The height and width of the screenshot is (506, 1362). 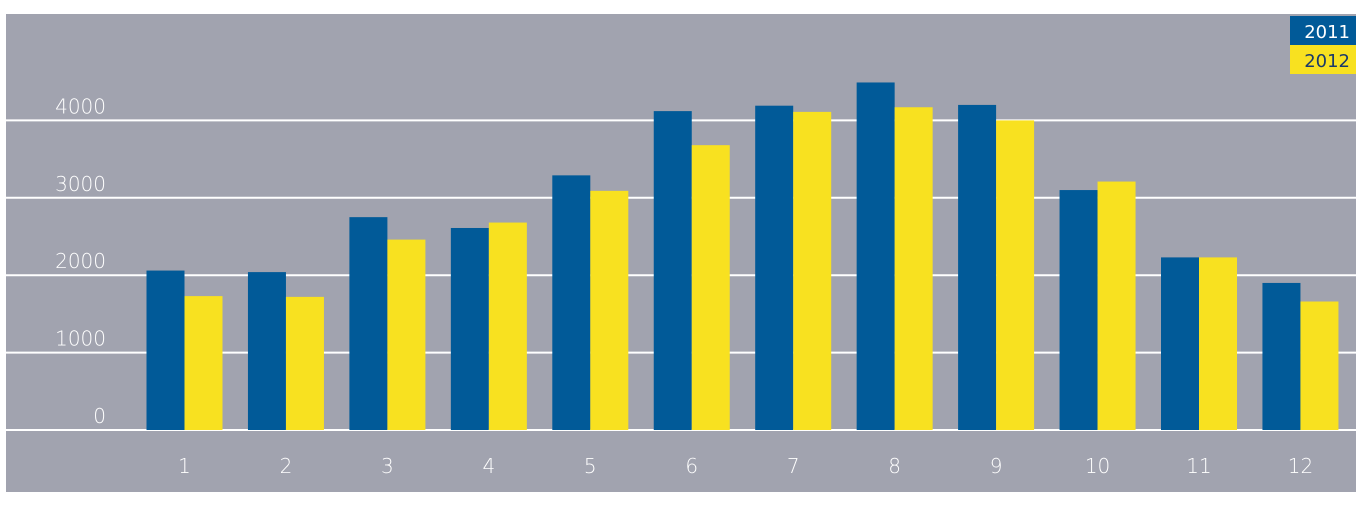 I want to click on x-tick-label: 6, so click(x=691, y=466).